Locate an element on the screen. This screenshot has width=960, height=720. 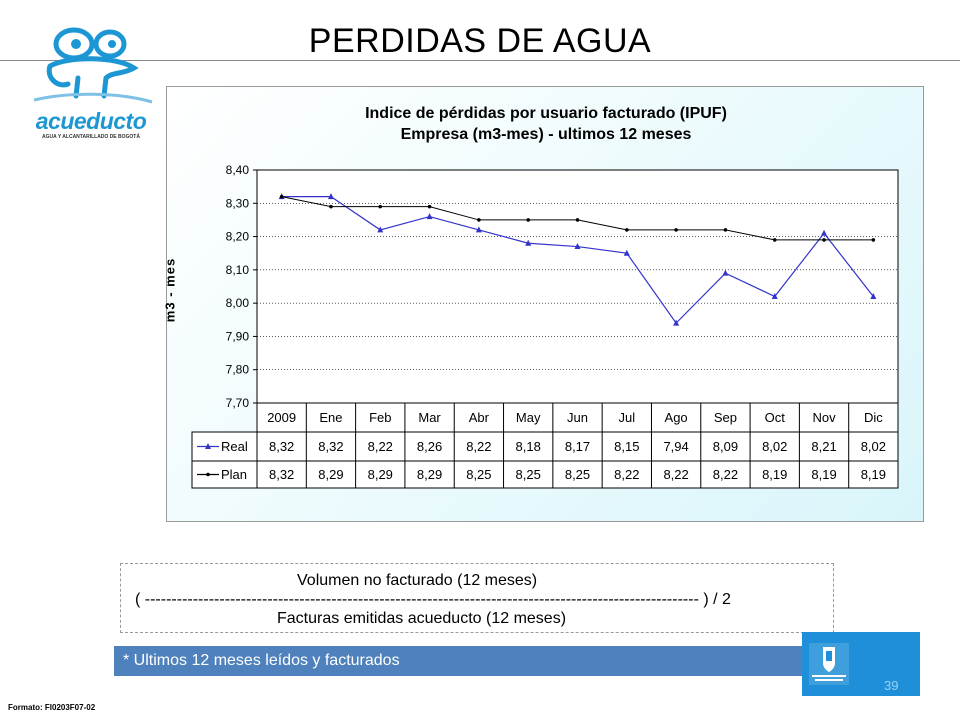
x-category-label: Oct is located at coordinates (775, 417).